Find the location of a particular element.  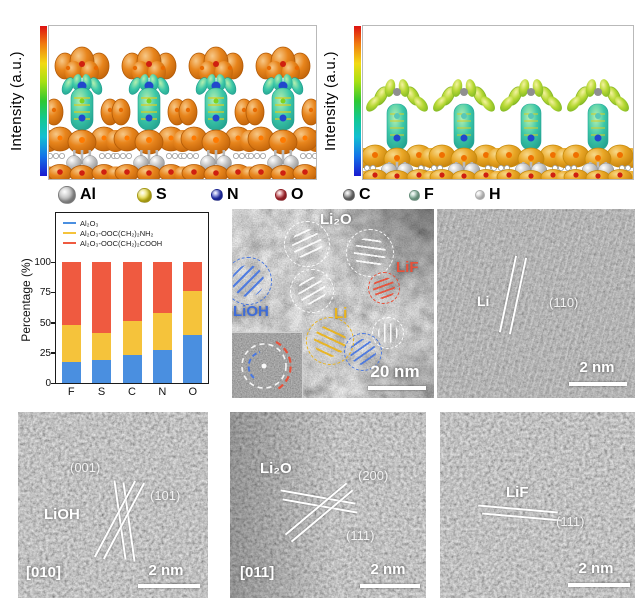

li2o-plane2-label: (111) is located at coordinates (360, 535).